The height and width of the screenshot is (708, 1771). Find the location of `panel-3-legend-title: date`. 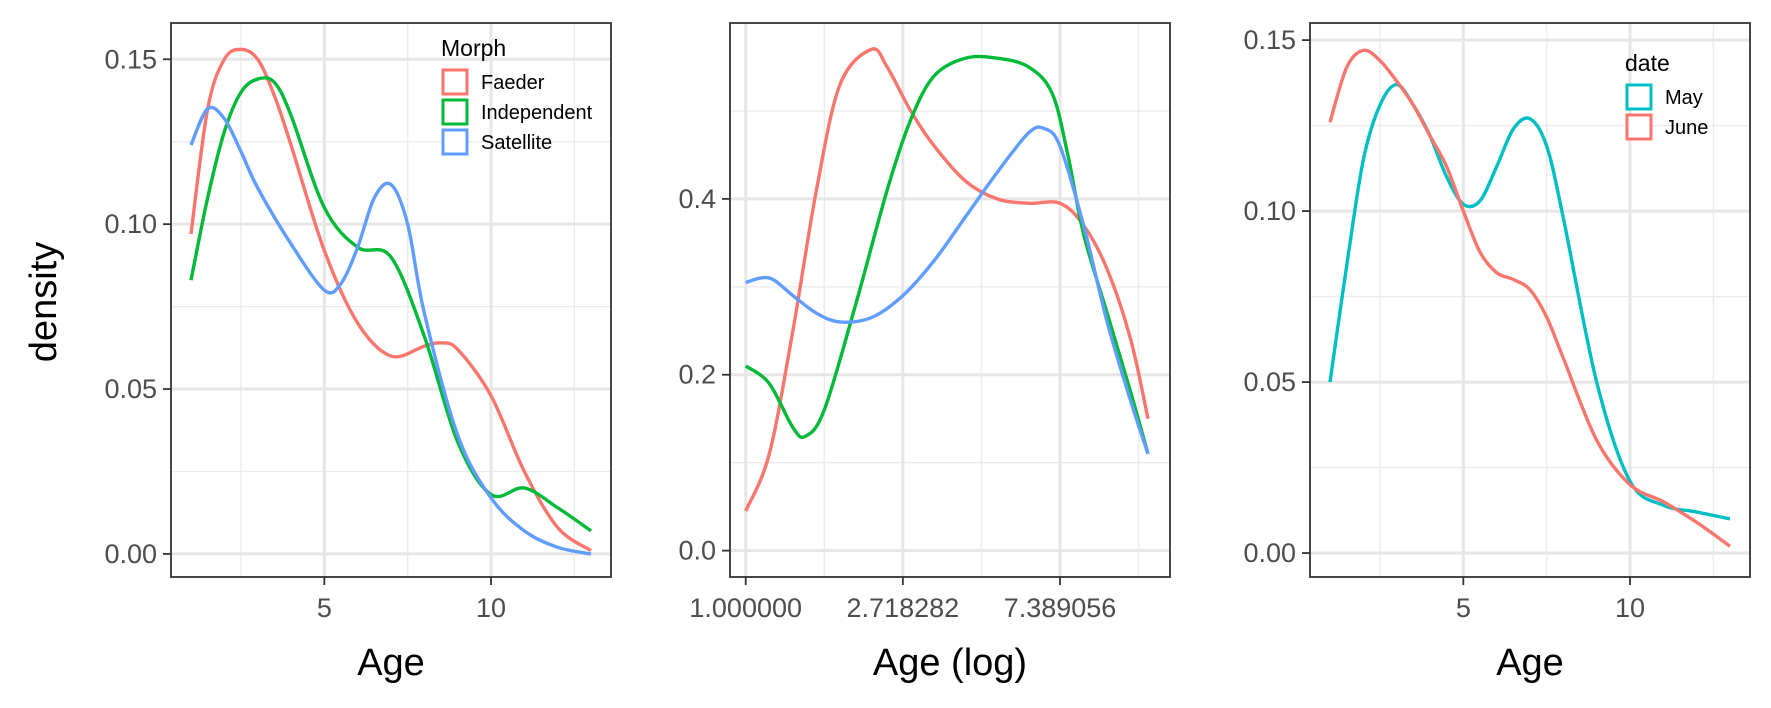

panel-3-legend-title: date is located at coordinates (1647, 63).